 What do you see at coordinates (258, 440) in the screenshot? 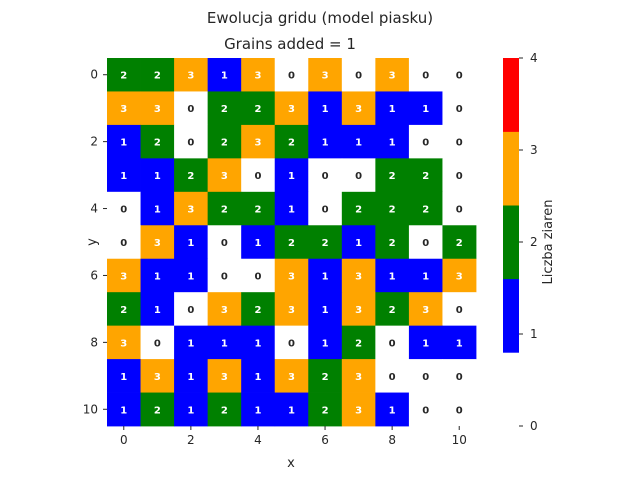
I see `x-tick-label: 4` at bounding box center [258, 440].